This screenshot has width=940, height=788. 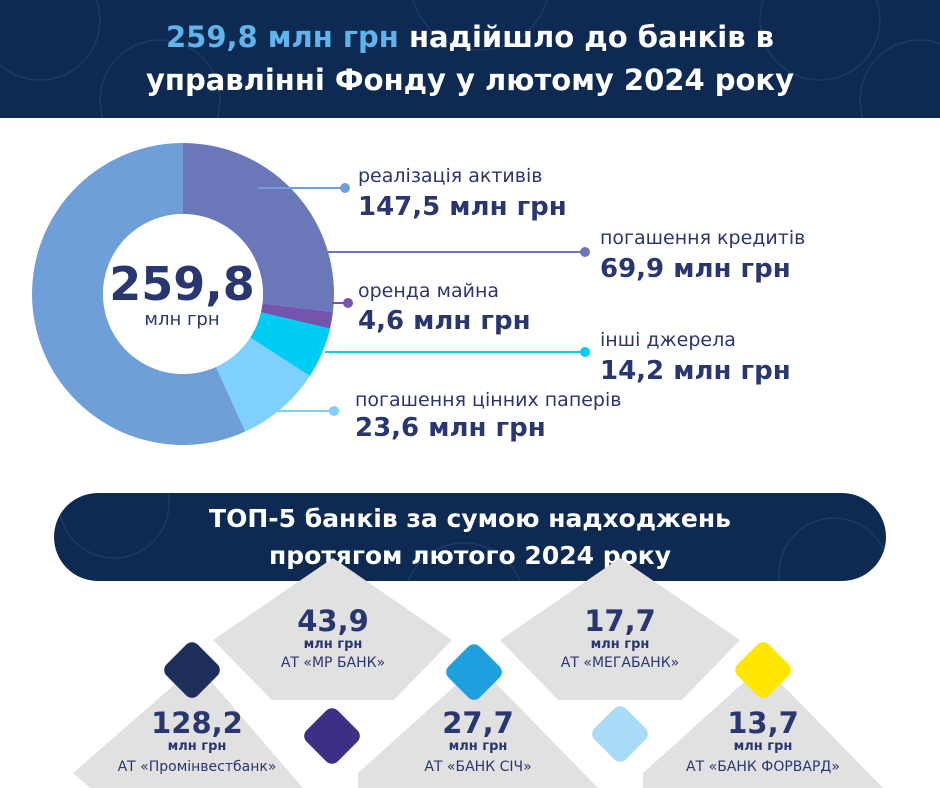 I want to click on bank-tile-prominvestbank, so click(x=188, y=726).